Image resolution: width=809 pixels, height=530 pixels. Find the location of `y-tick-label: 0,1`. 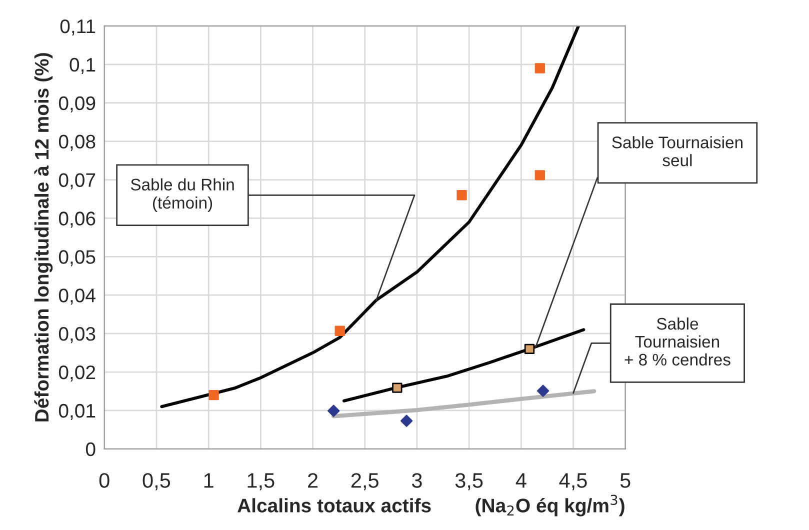

y-tick-label: 0,1 is located at coordinates (83, 66).